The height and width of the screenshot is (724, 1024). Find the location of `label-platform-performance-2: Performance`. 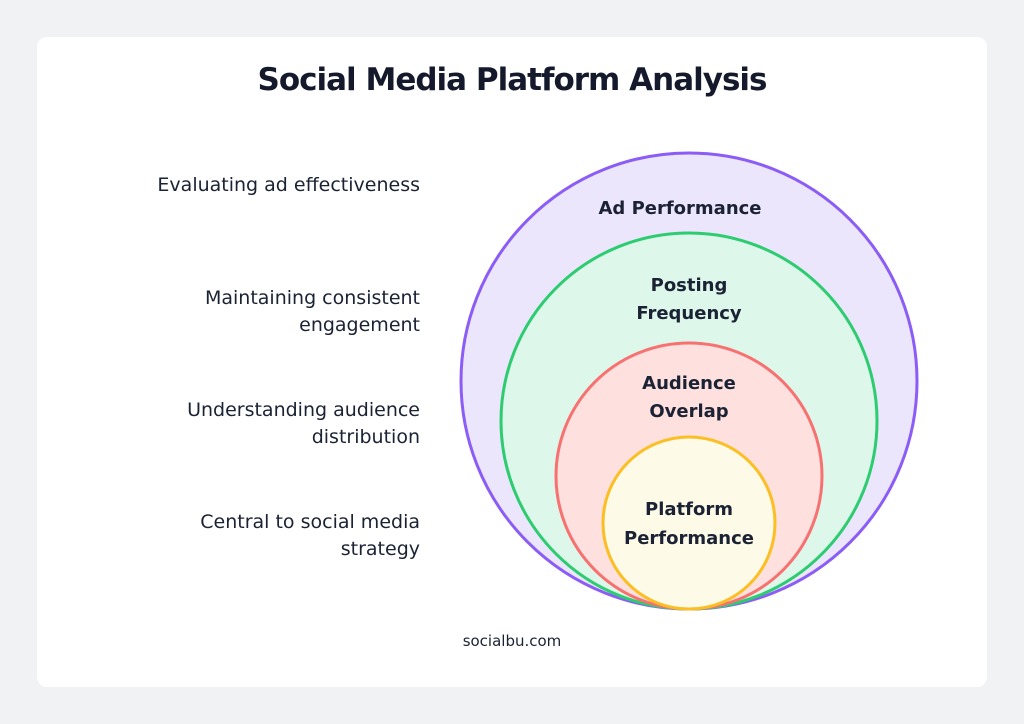

label-platform-performance-2: Performance is located at coordinates (689, 538).